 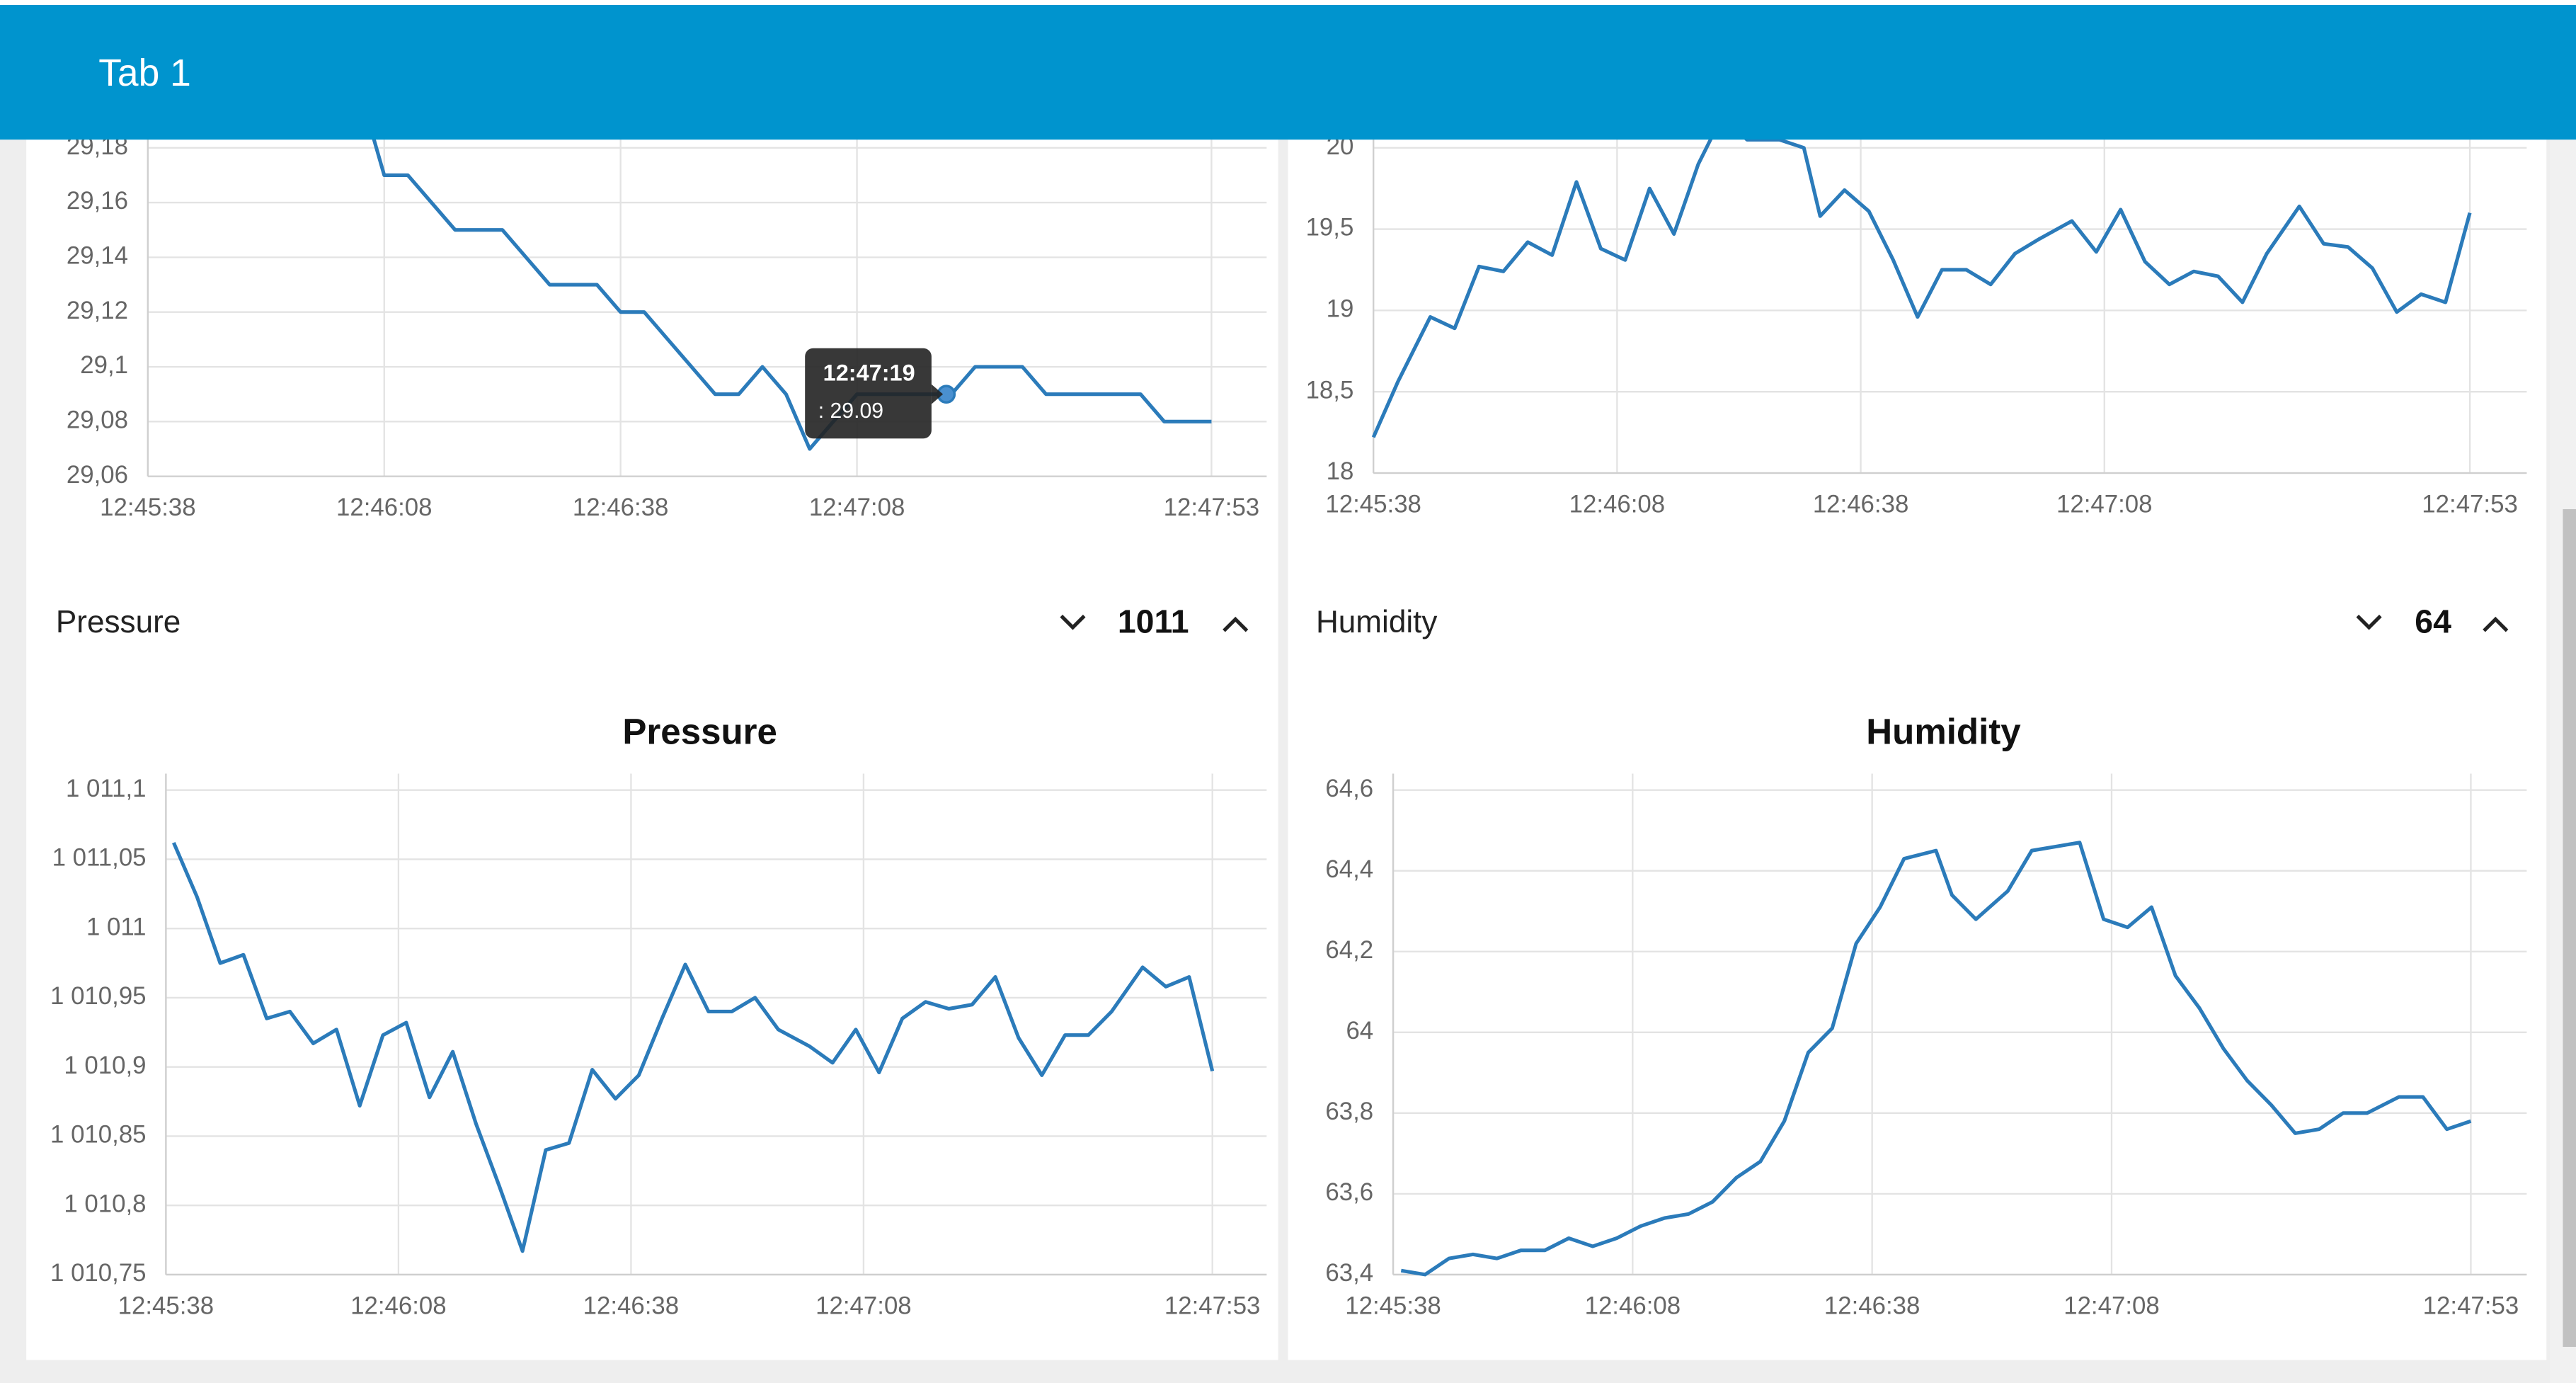 What do you see at coordinates (937, 394) in the screenshot?
I see `tooltip-arrow` at bounding box center [937, 394].